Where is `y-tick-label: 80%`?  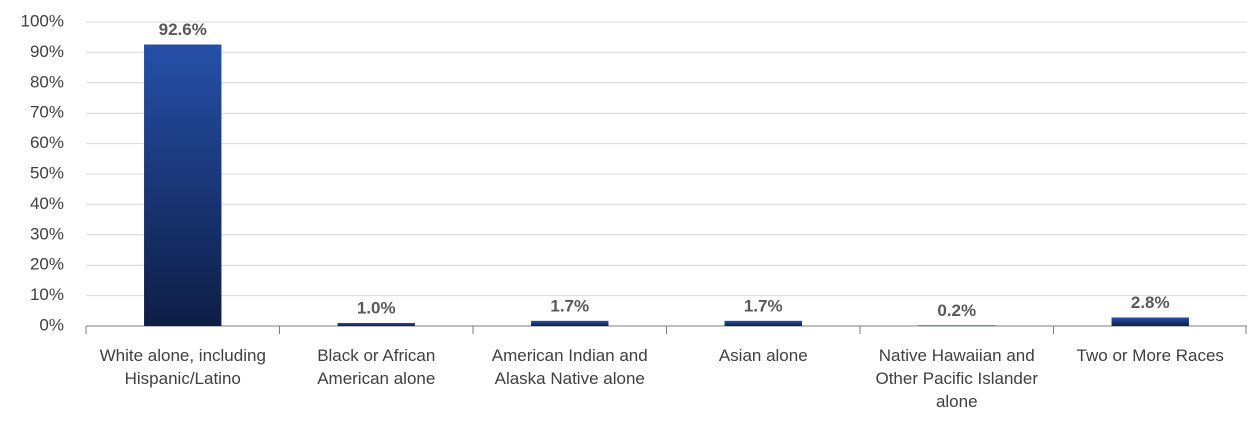 y-tick-label: 80% is located at coordinates (47, 81).